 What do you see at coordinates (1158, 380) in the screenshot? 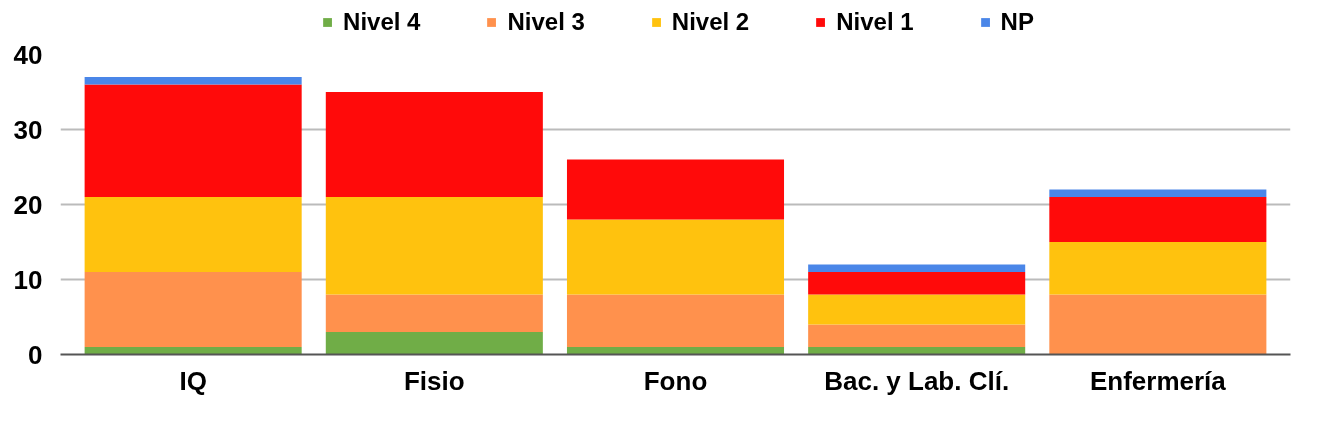
I see `x-tick-label: Enfermería` at bounding box center [1158, 380].